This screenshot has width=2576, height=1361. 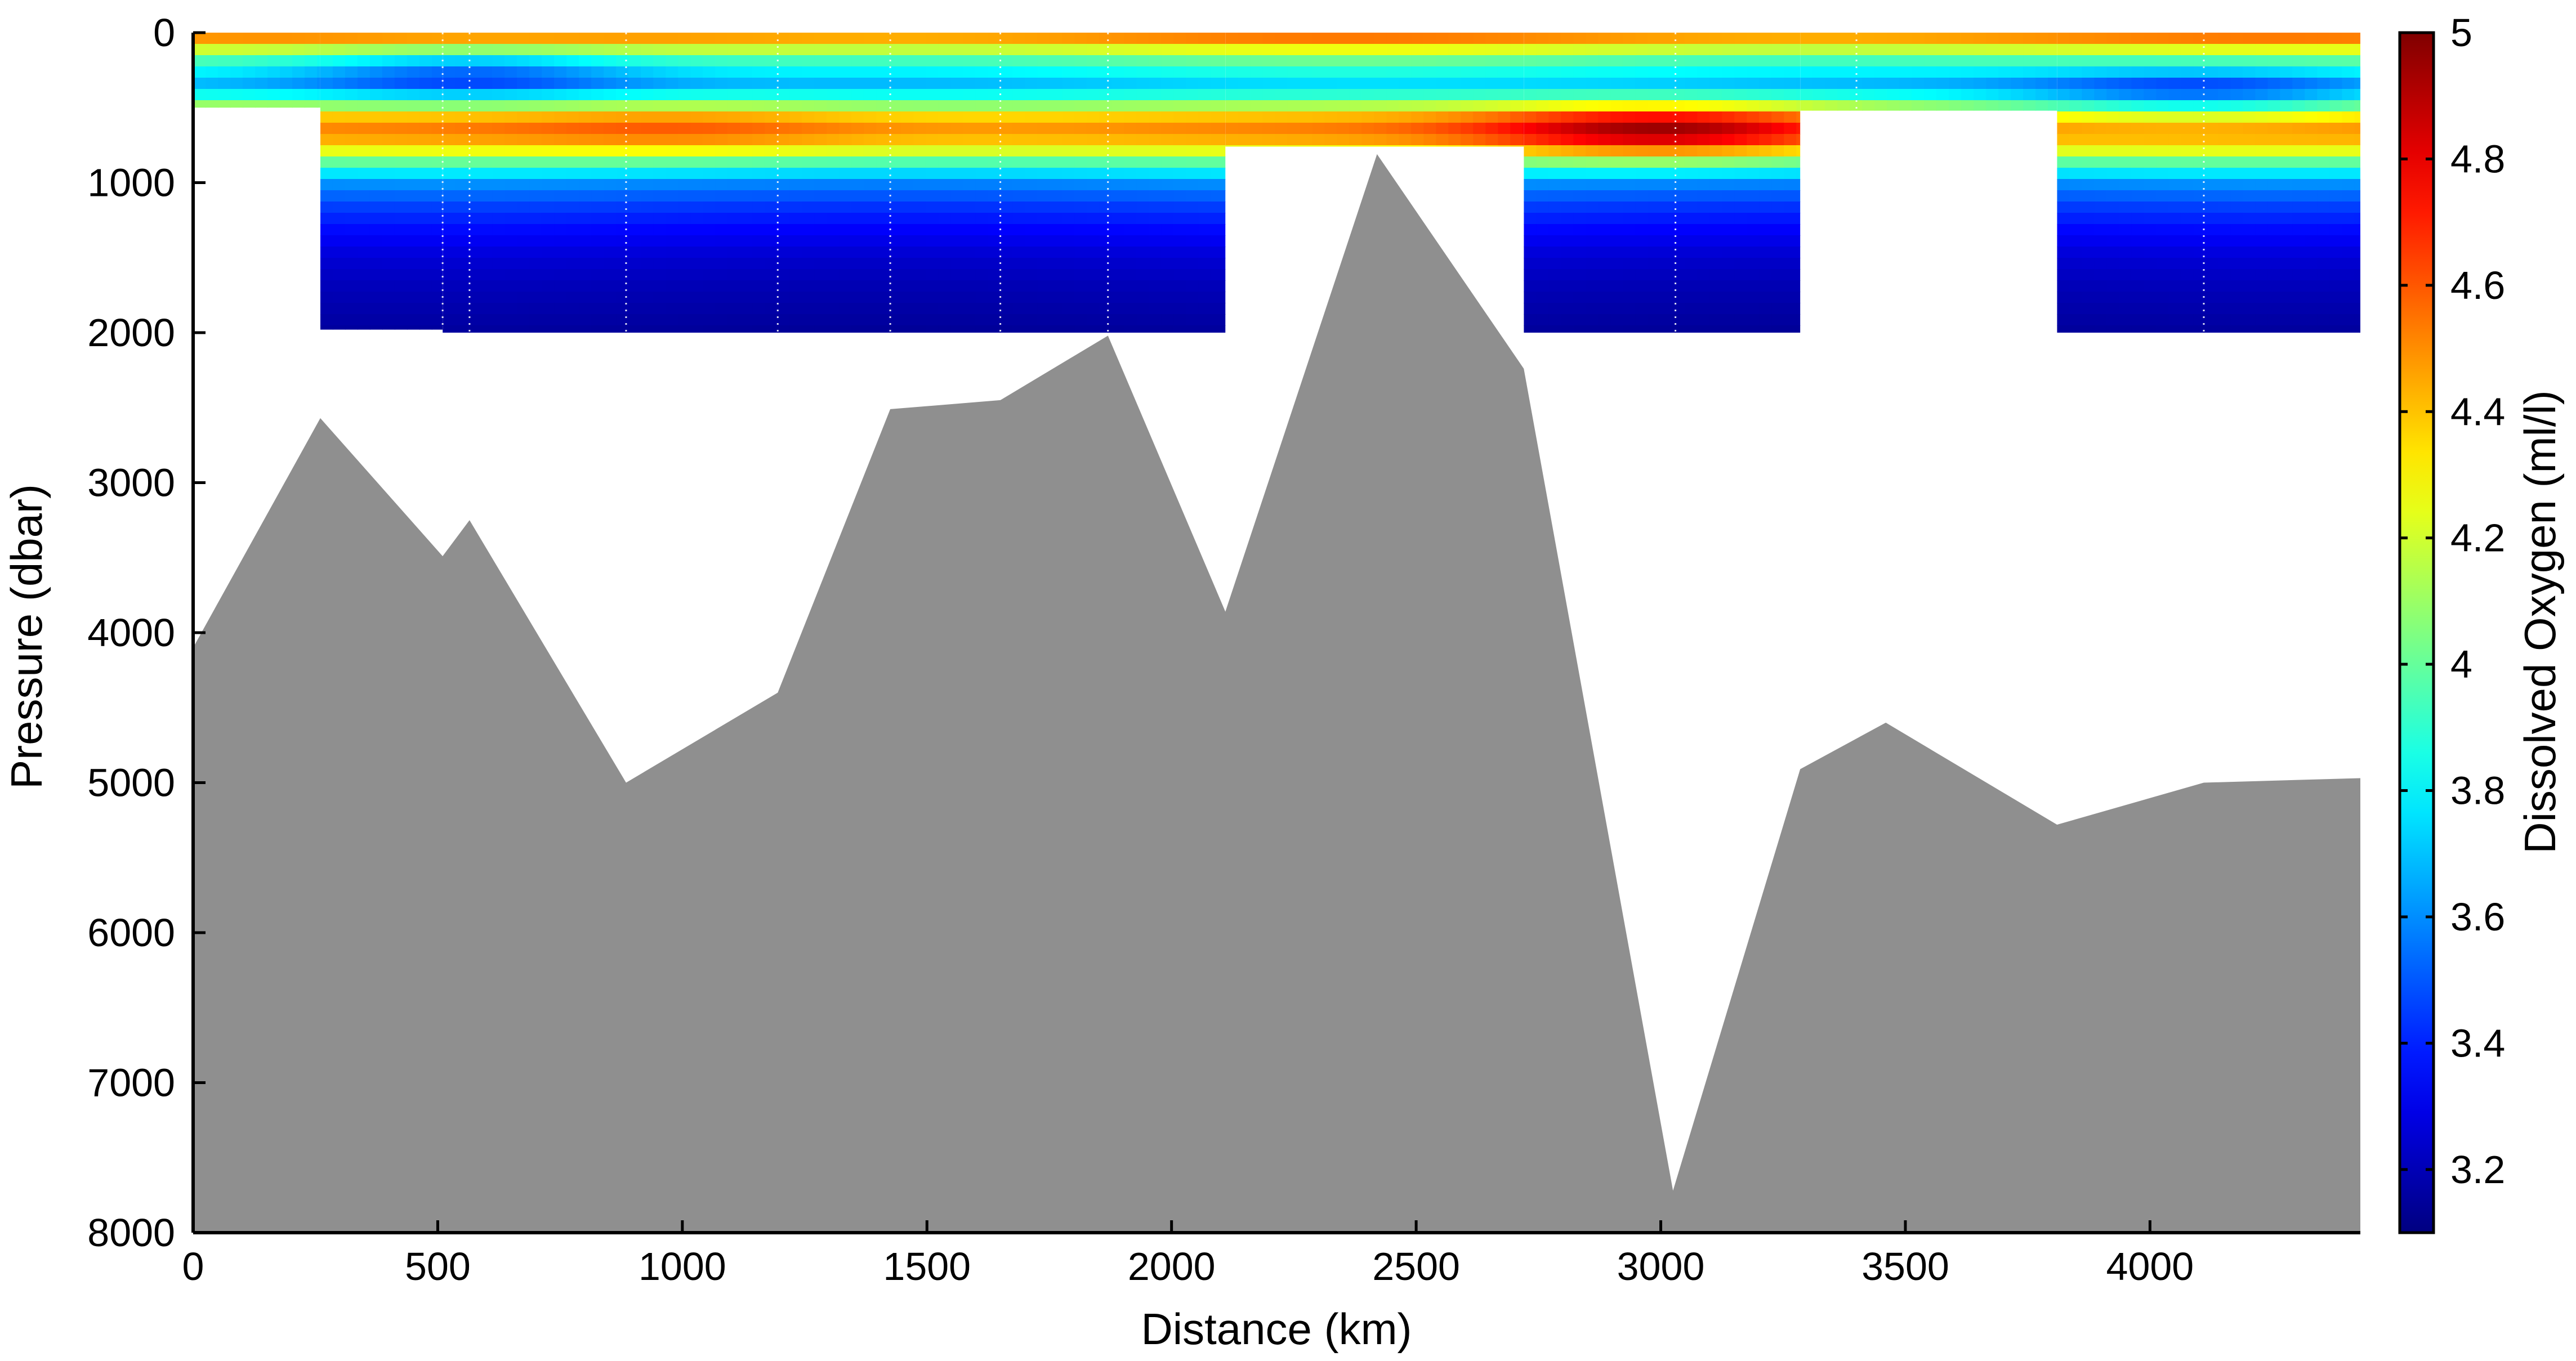 I want to click on colorbar-tick-label-3: 3.8, so click(x=2477, y=791).